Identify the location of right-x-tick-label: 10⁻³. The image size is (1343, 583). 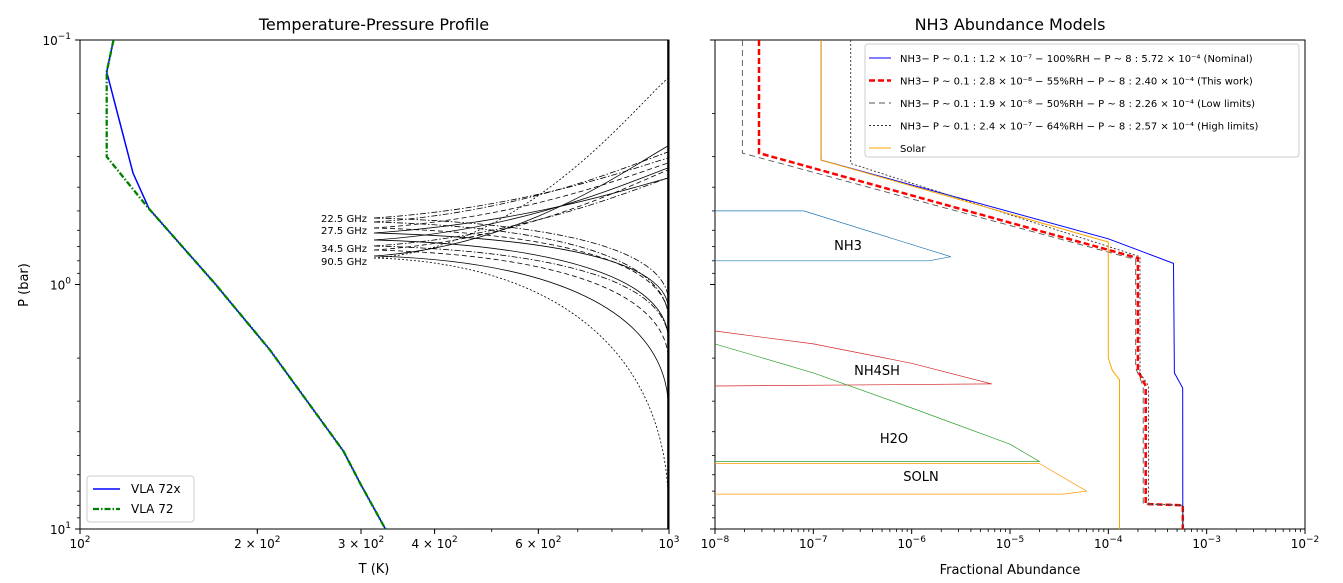
(1206, 543).